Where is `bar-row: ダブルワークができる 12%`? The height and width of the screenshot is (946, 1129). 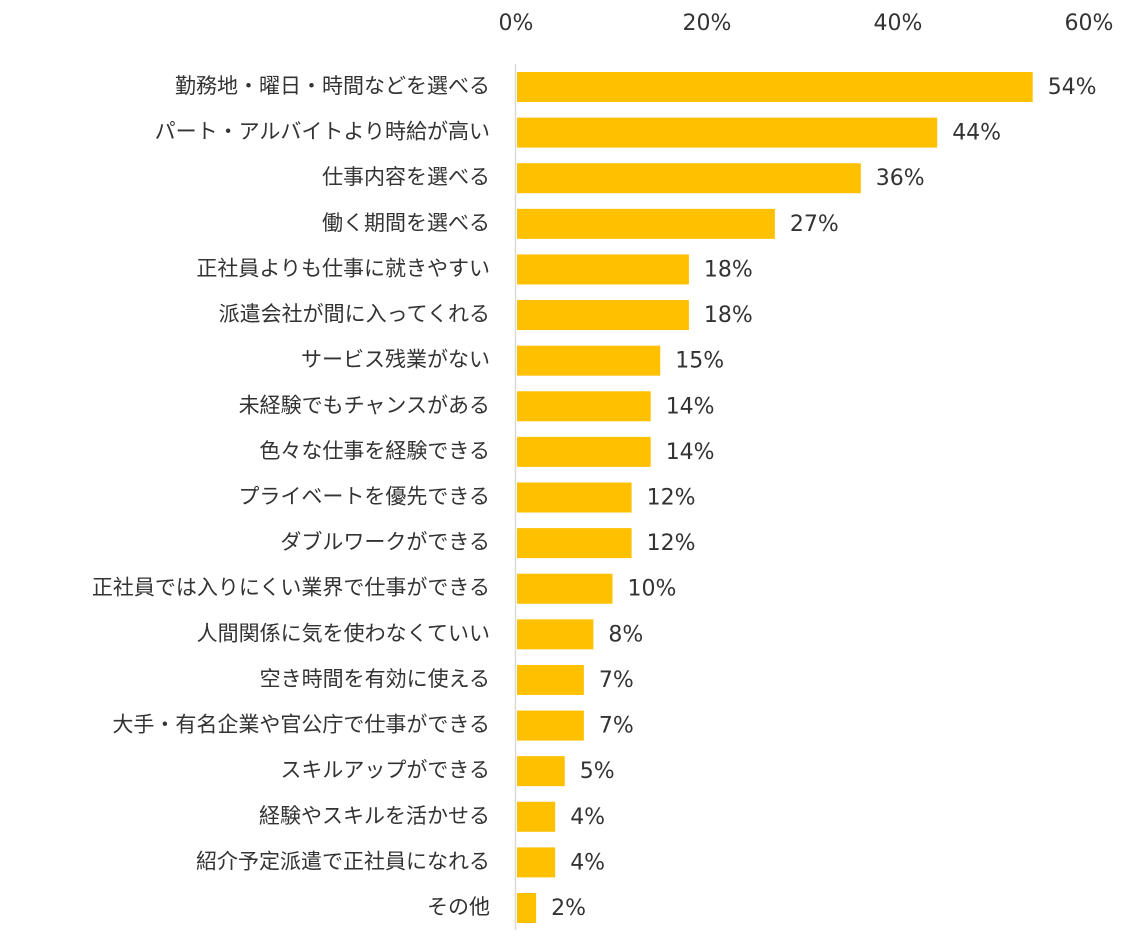 bar-row: ダブルワークができる 12% is located at coordinates (488, 543).